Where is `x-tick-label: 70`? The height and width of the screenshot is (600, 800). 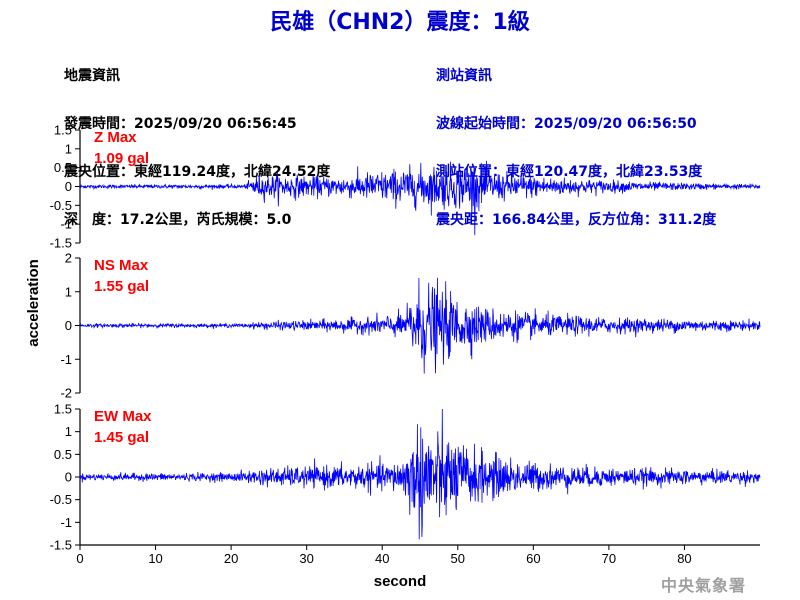 x-tick-label: 70 is located at coordinates (609, 558).